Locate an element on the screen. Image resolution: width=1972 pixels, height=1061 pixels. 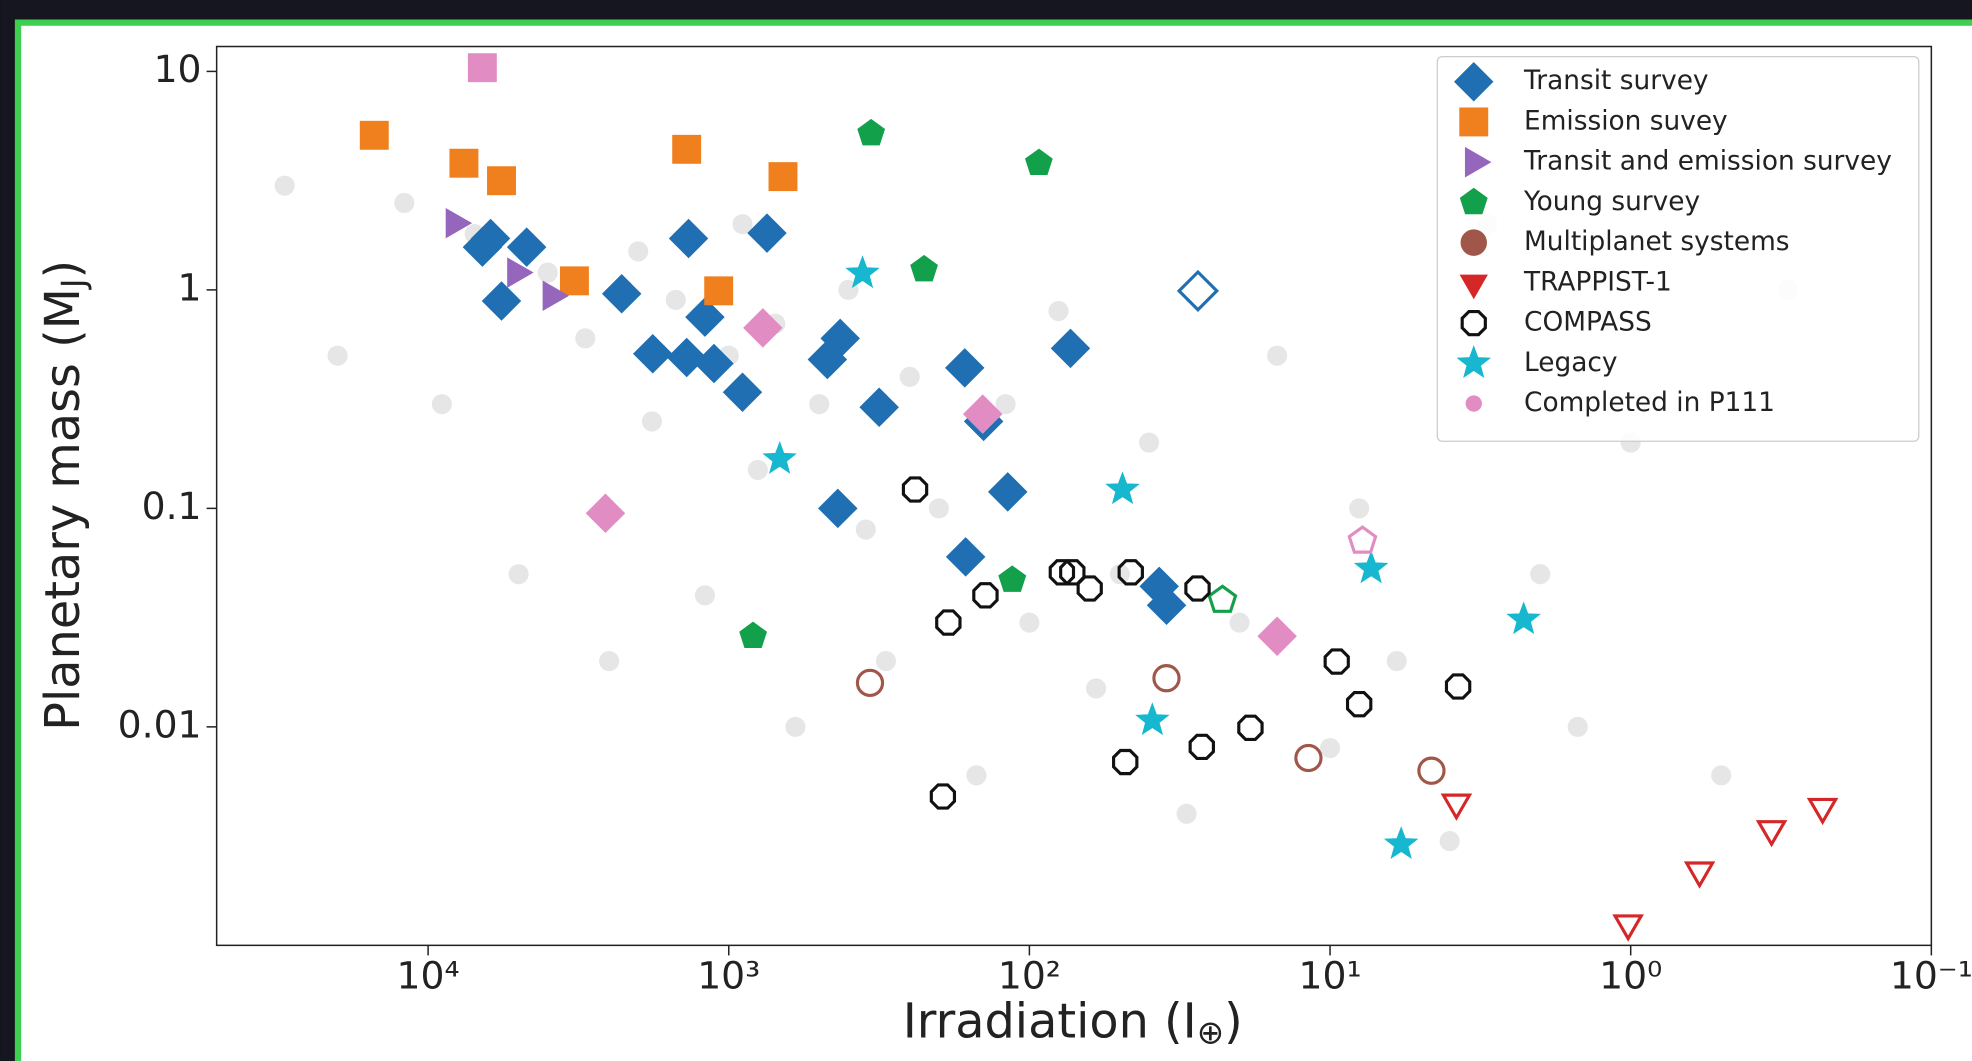
x-tick-label: 10¹ is located at coordinates (1329, 976).